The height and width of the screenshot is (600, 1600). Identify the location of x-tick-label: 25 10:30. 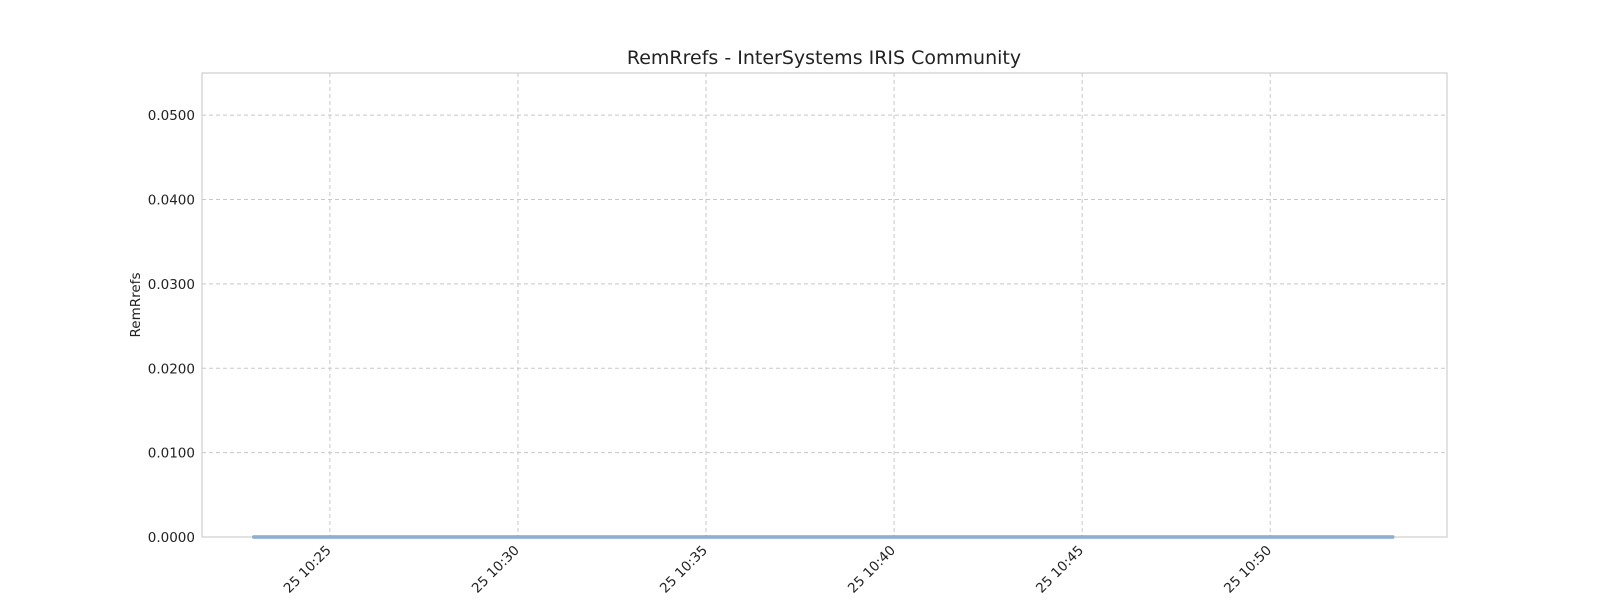
(496, 570).